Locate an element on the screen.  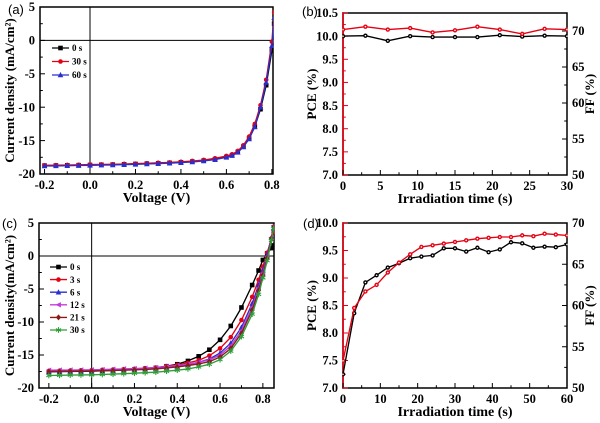
x-tick-label: 0.0 is located at coordinates (92, 399).